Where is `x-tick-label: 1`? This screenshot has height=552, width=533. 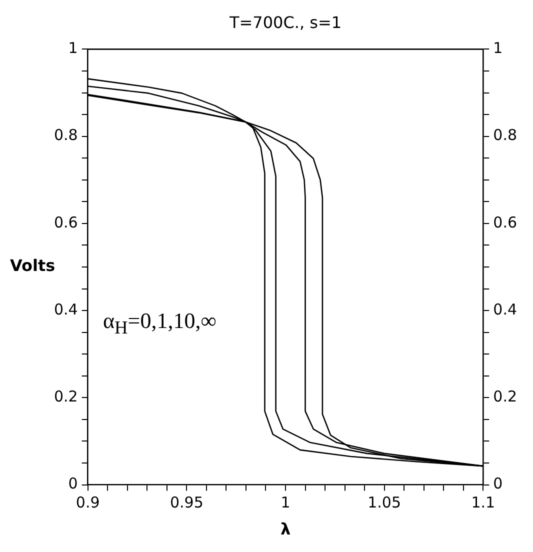 x-tick-label: 1 is located at coordinates (285, 503).